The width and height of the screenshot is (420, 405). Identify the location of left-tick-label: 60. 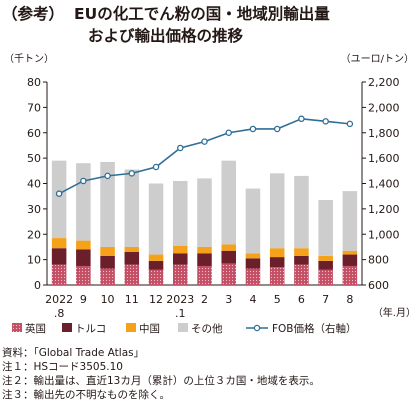
(34, 133).